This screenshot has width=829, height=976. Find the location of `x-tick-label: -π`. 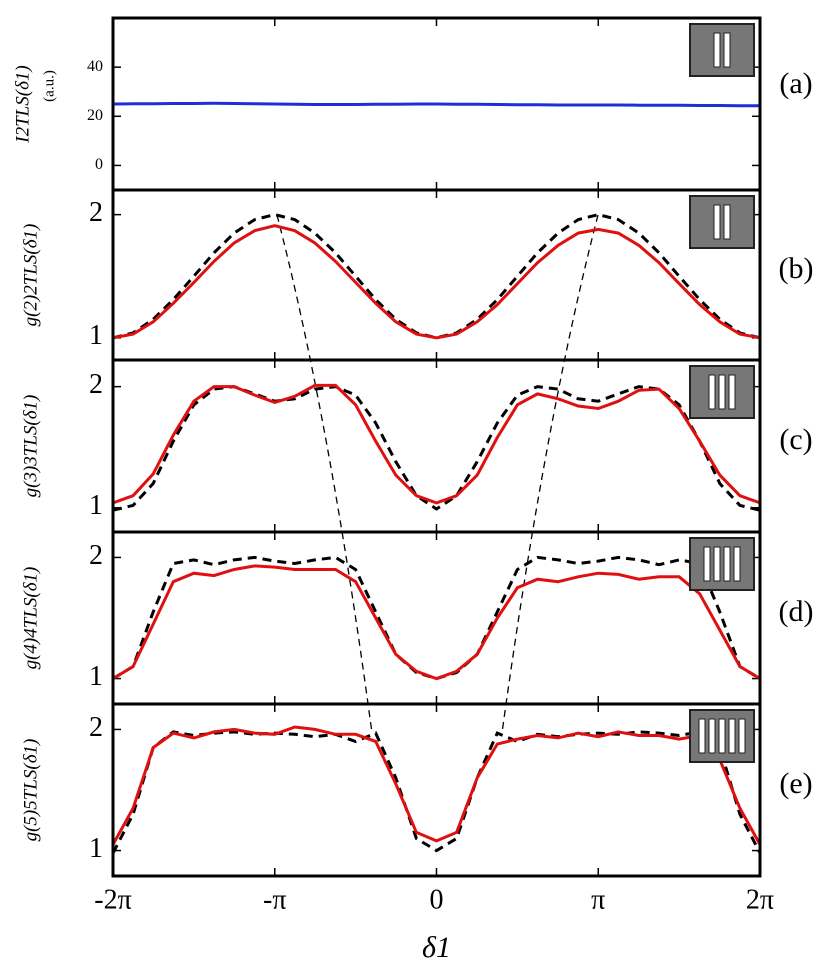

x-tick-label: -π is located at coordinates (274, 899).